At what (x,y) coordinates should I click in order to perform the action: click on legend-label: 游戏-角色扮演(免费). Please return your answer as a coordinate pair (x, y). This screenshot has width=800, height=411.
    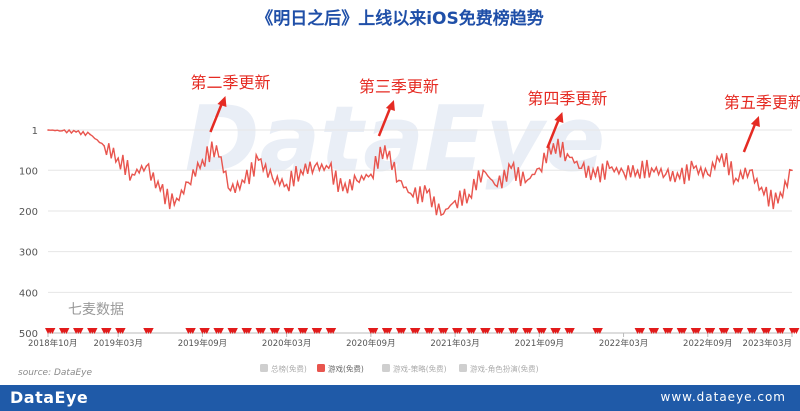
    Looking at the image, I should click on (504, 369).